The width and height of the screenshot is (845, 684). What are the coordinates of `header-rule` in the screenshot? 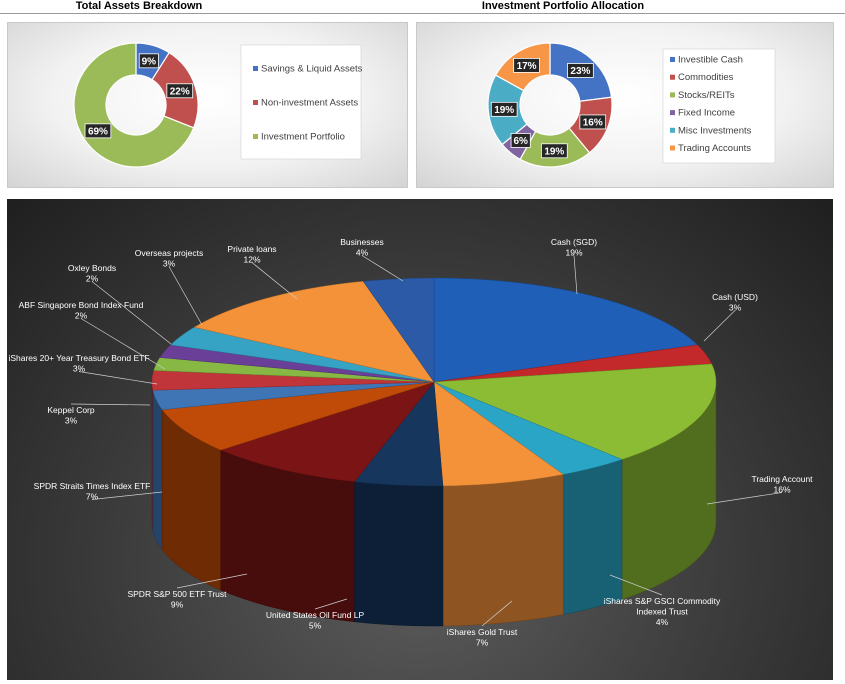 It's located at (422, 13).